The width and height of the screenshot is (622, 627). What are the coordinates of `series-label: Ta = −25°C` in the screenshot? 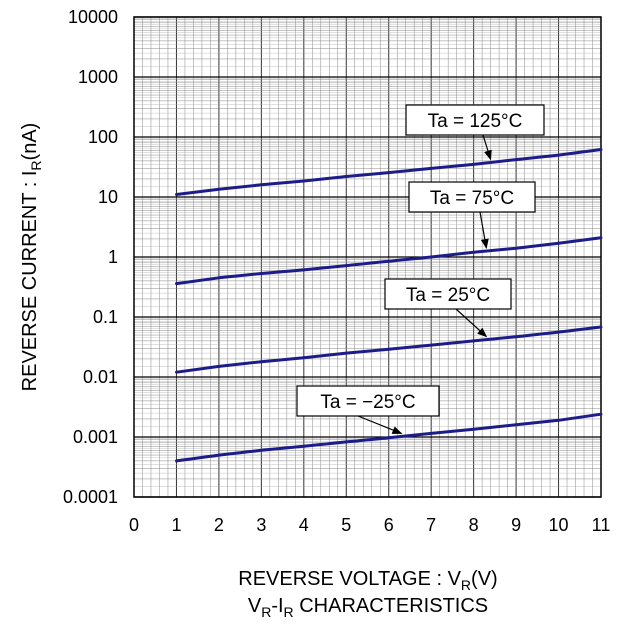 It's located at (367, 402).